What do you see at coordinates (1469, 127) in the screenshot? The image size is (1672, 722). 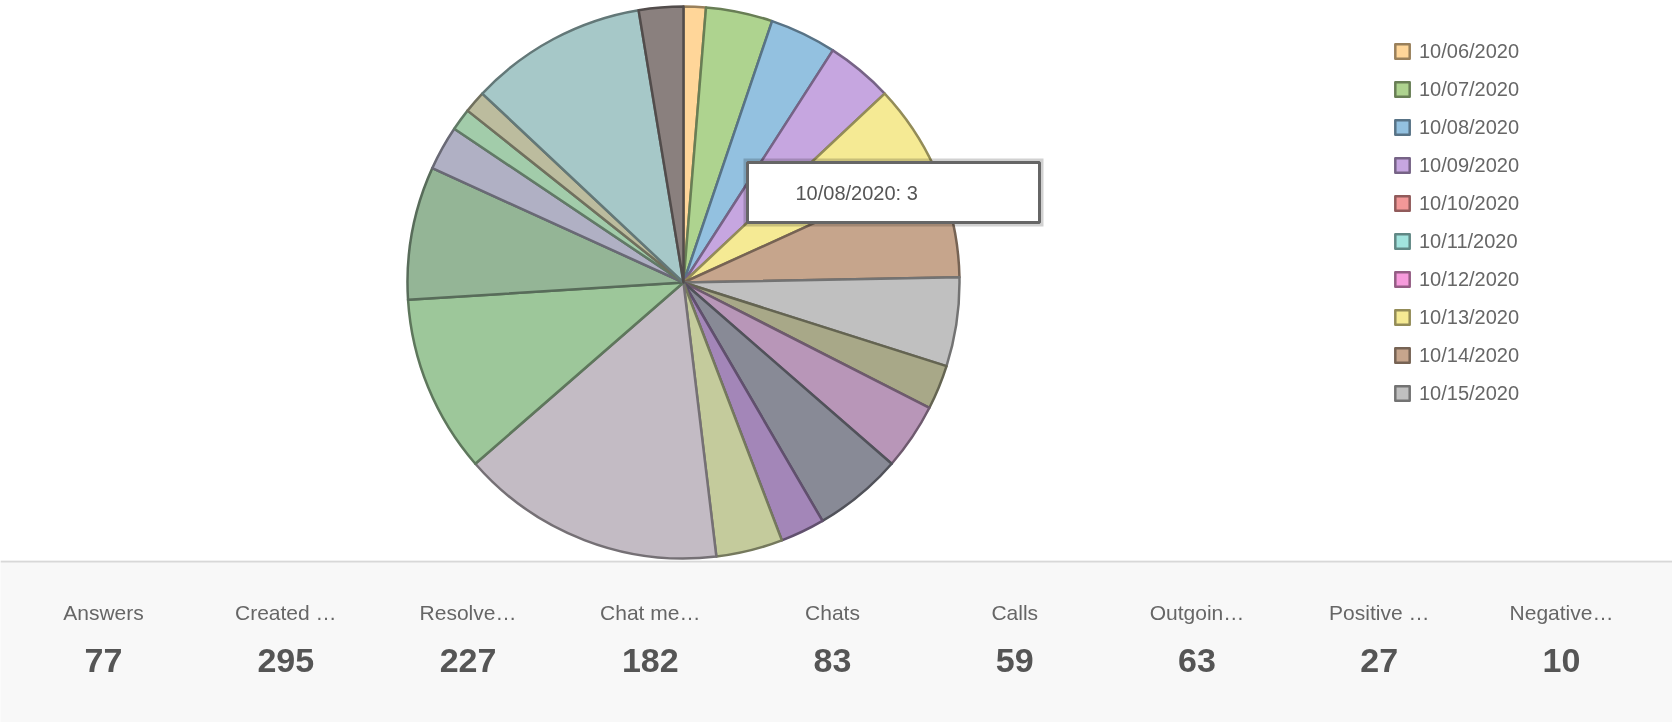 I see `legend-label: 10/08/2020` at bounding box center [1469, 127].